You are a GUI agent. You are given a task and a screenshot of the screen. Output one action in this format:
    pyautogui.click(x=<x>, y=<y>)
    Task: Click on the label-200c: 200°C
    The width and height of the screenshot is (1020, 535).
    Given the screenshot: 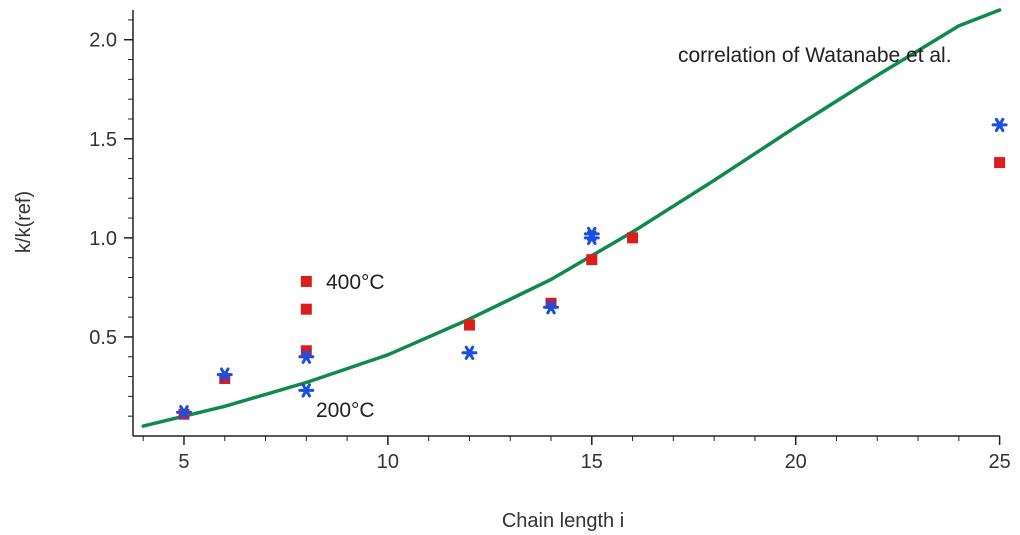 What is the action you would take?
    pyautogui.click(x=345, y=410)
    